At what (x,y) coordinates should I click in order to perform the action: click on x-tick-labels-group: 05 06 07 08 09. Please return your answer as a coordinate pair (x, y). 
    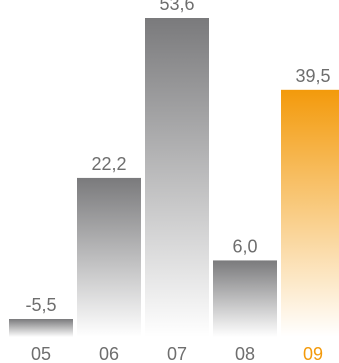
    Looking at the image, I should click on (177, 353).